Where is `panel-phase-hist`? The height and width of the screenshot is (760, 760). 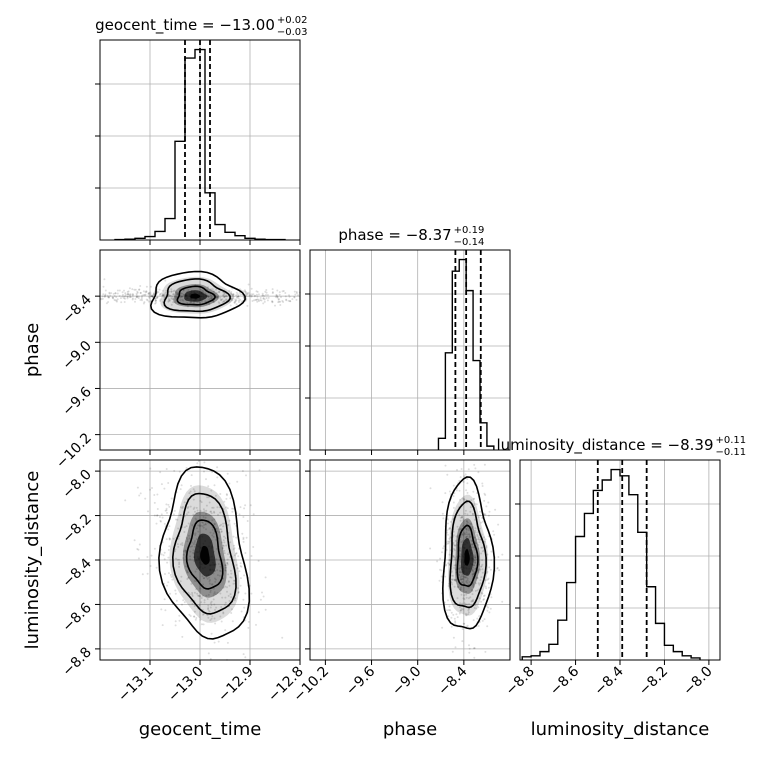 panel-phase-hist is located at coordinates (410, 350).